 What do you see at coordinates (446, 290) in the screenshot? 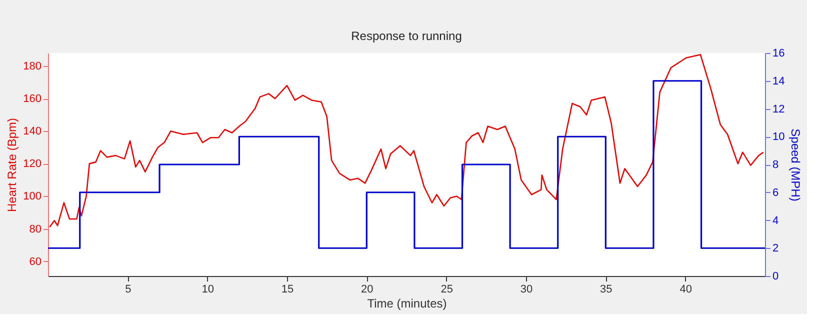
I see `x-tick-label: 25` at bounding box center [446, 290].